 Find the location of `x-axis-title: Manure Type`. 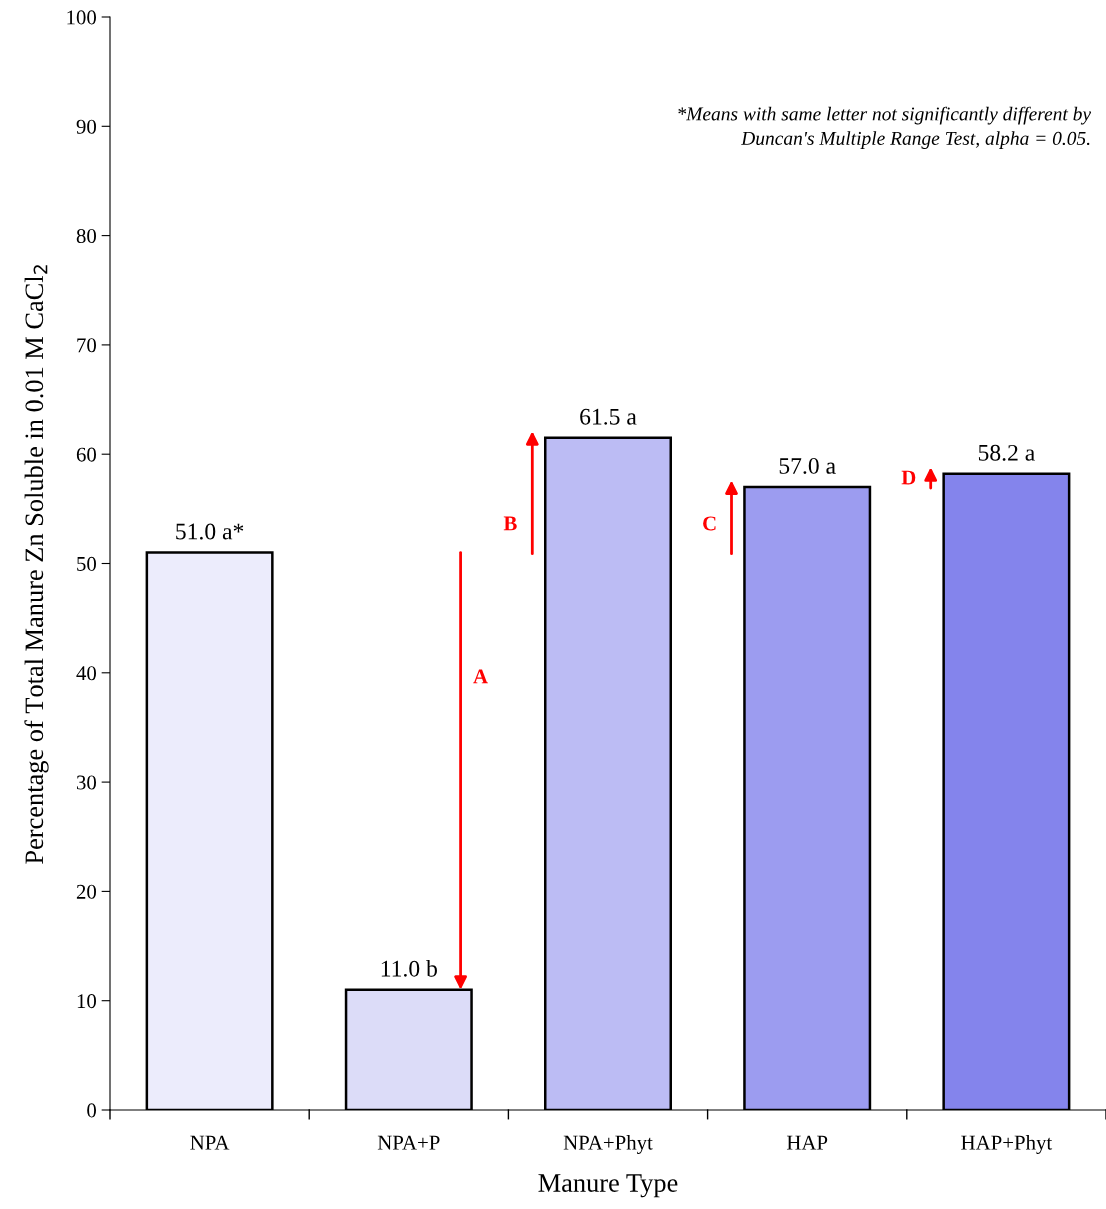

x-axis-title: Manure Type is located at coordinates (608, 1186).